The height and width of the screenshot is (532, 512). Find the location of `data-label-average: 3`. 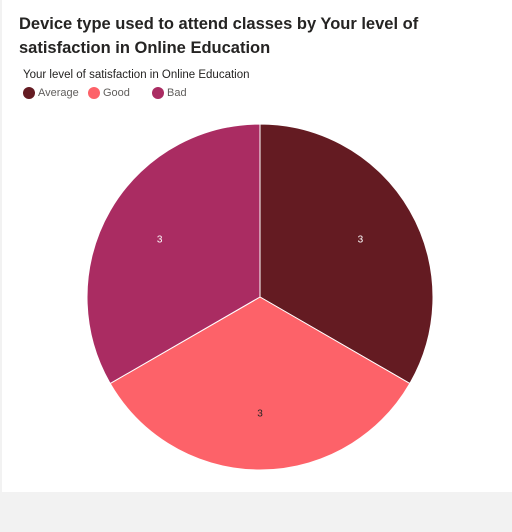

data-label-average: 3 is located at coordinates (361, 240).